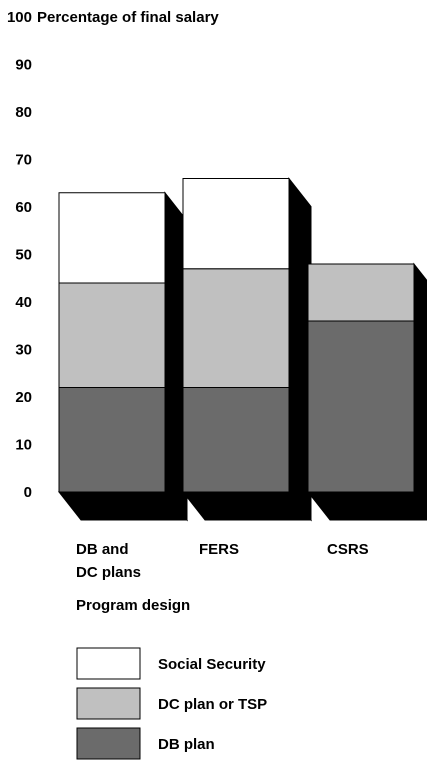 Image resolution: width=427 pixels, height=761 pixels. Describe the element at coordinates (19, 17) in the screenshot. I see `y-tick-label: 100` at that location.